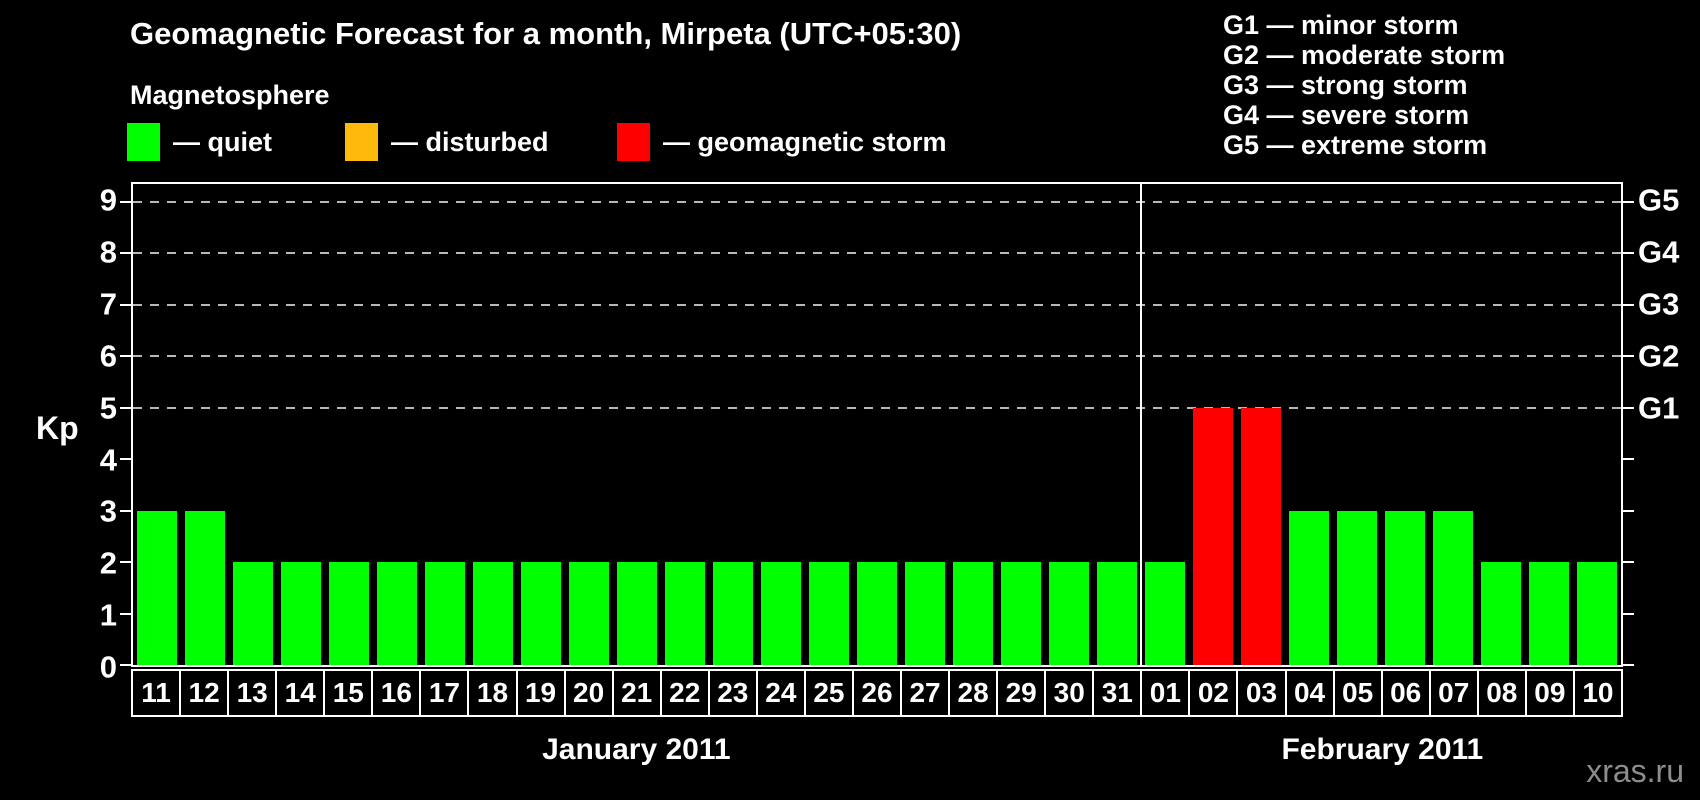 The width and height of the screenshot is (1700, 800). I want to click on legend-item-label: — quiet, so click(222, 141).